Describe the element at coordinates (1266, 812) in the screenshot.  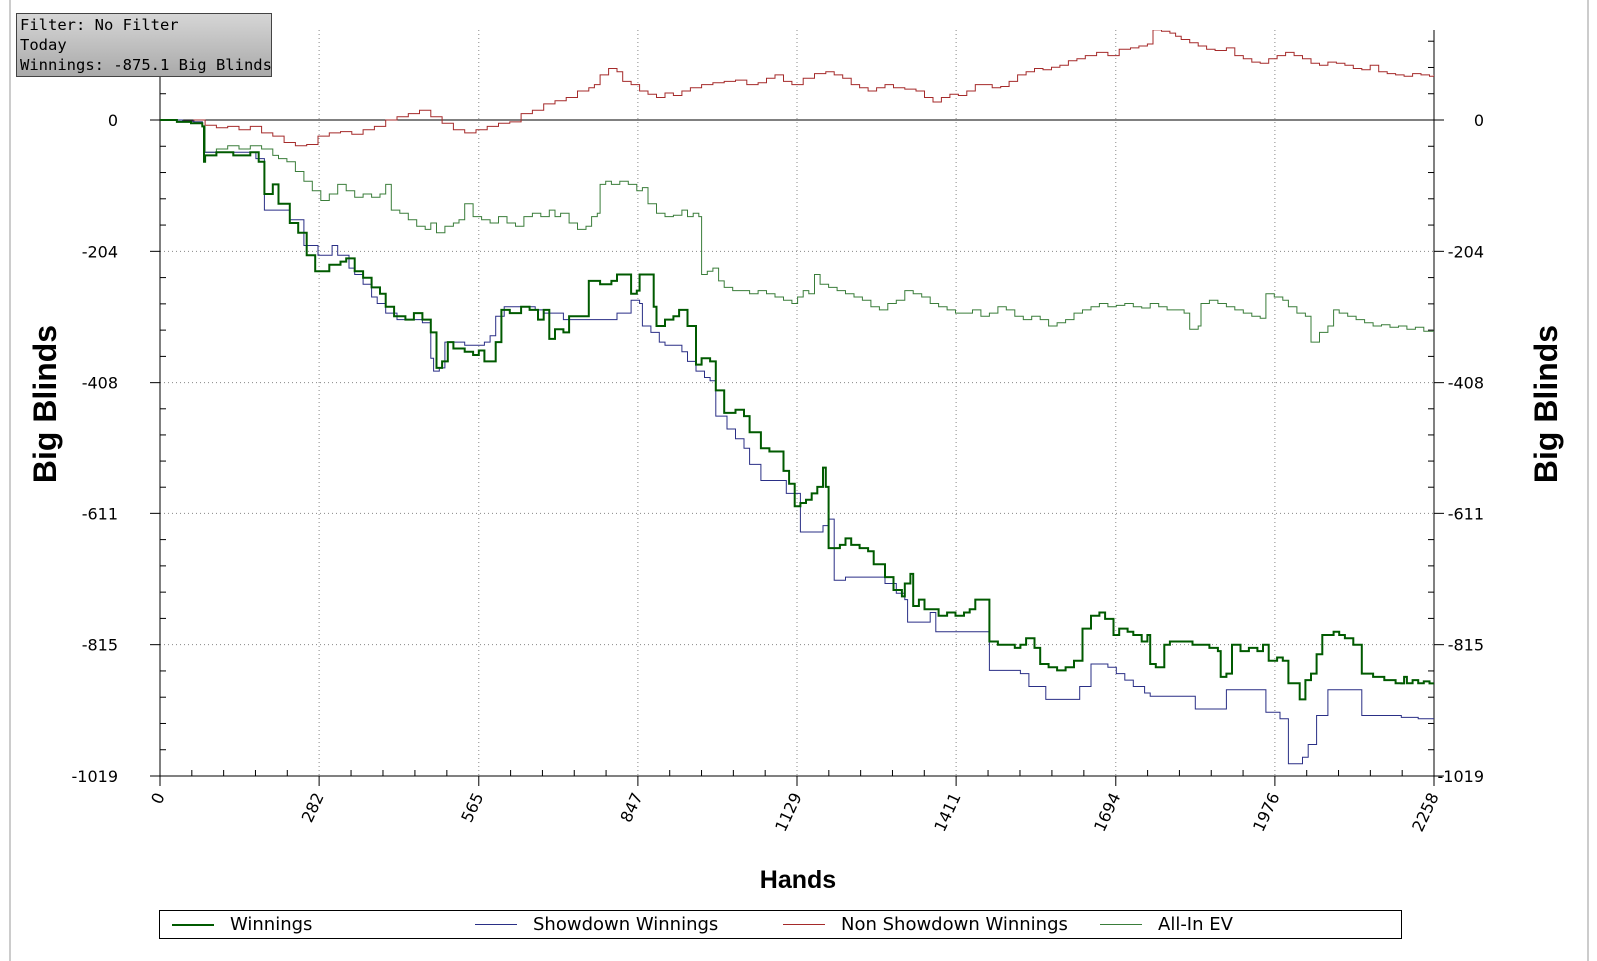
I see `x-tick-label: 1976` at that location.